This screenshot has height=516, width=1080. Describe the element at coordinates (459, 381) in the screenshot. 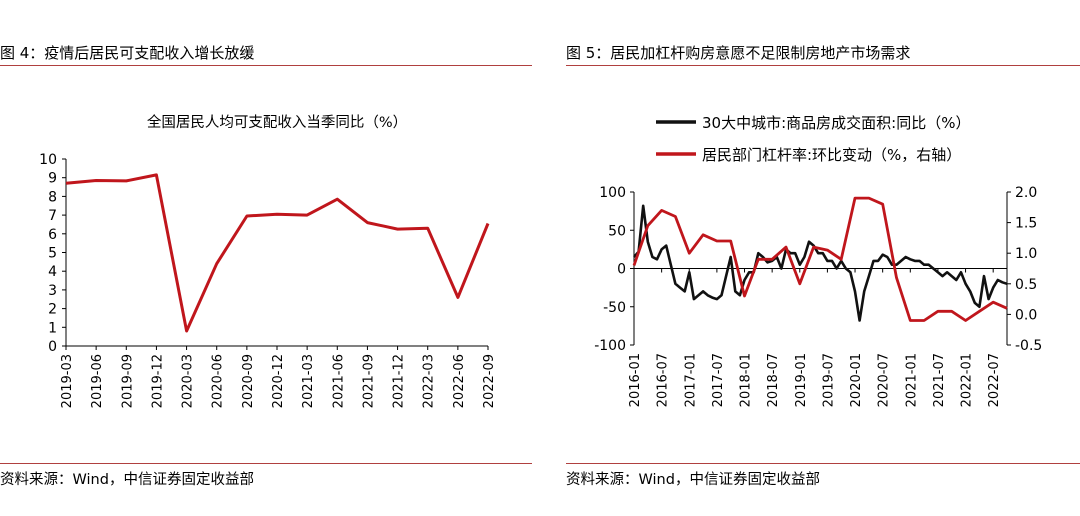

I see `x-tick-label: 2022-06` at that location.